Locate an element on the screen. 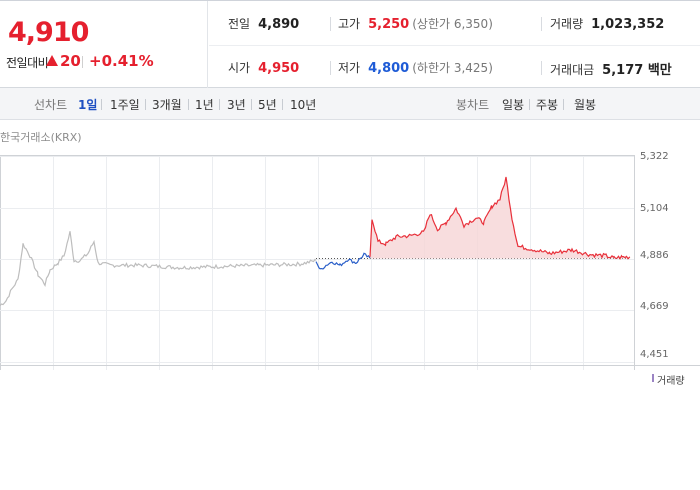  period-3y: 3년 is located at coordinates (236, 105).